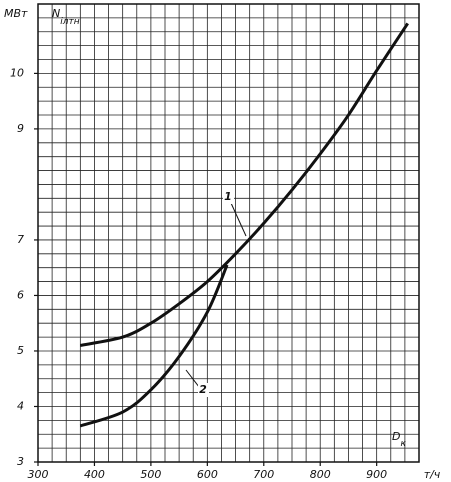  Describe the element at coordinates (432, 474) in the screenshot. I see `x-unit: т/ч` at that location.